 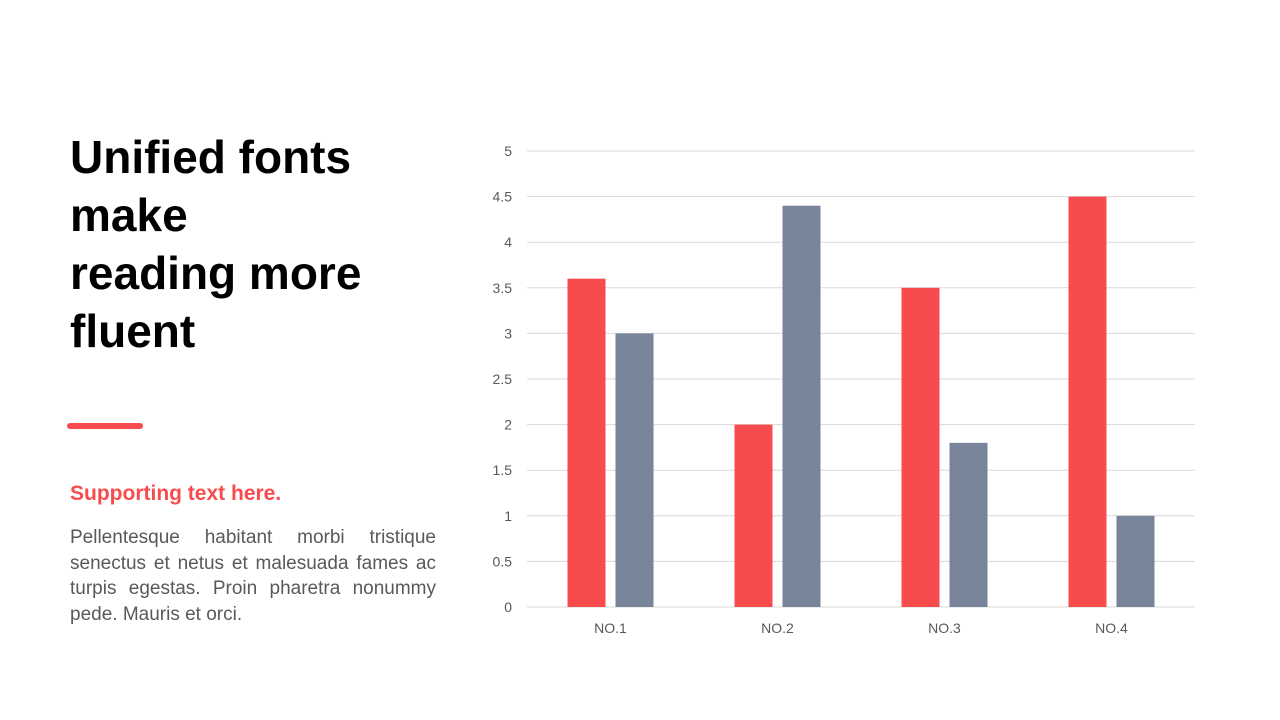 I want to click on title-line: fluent, so click(x=133, y=331).